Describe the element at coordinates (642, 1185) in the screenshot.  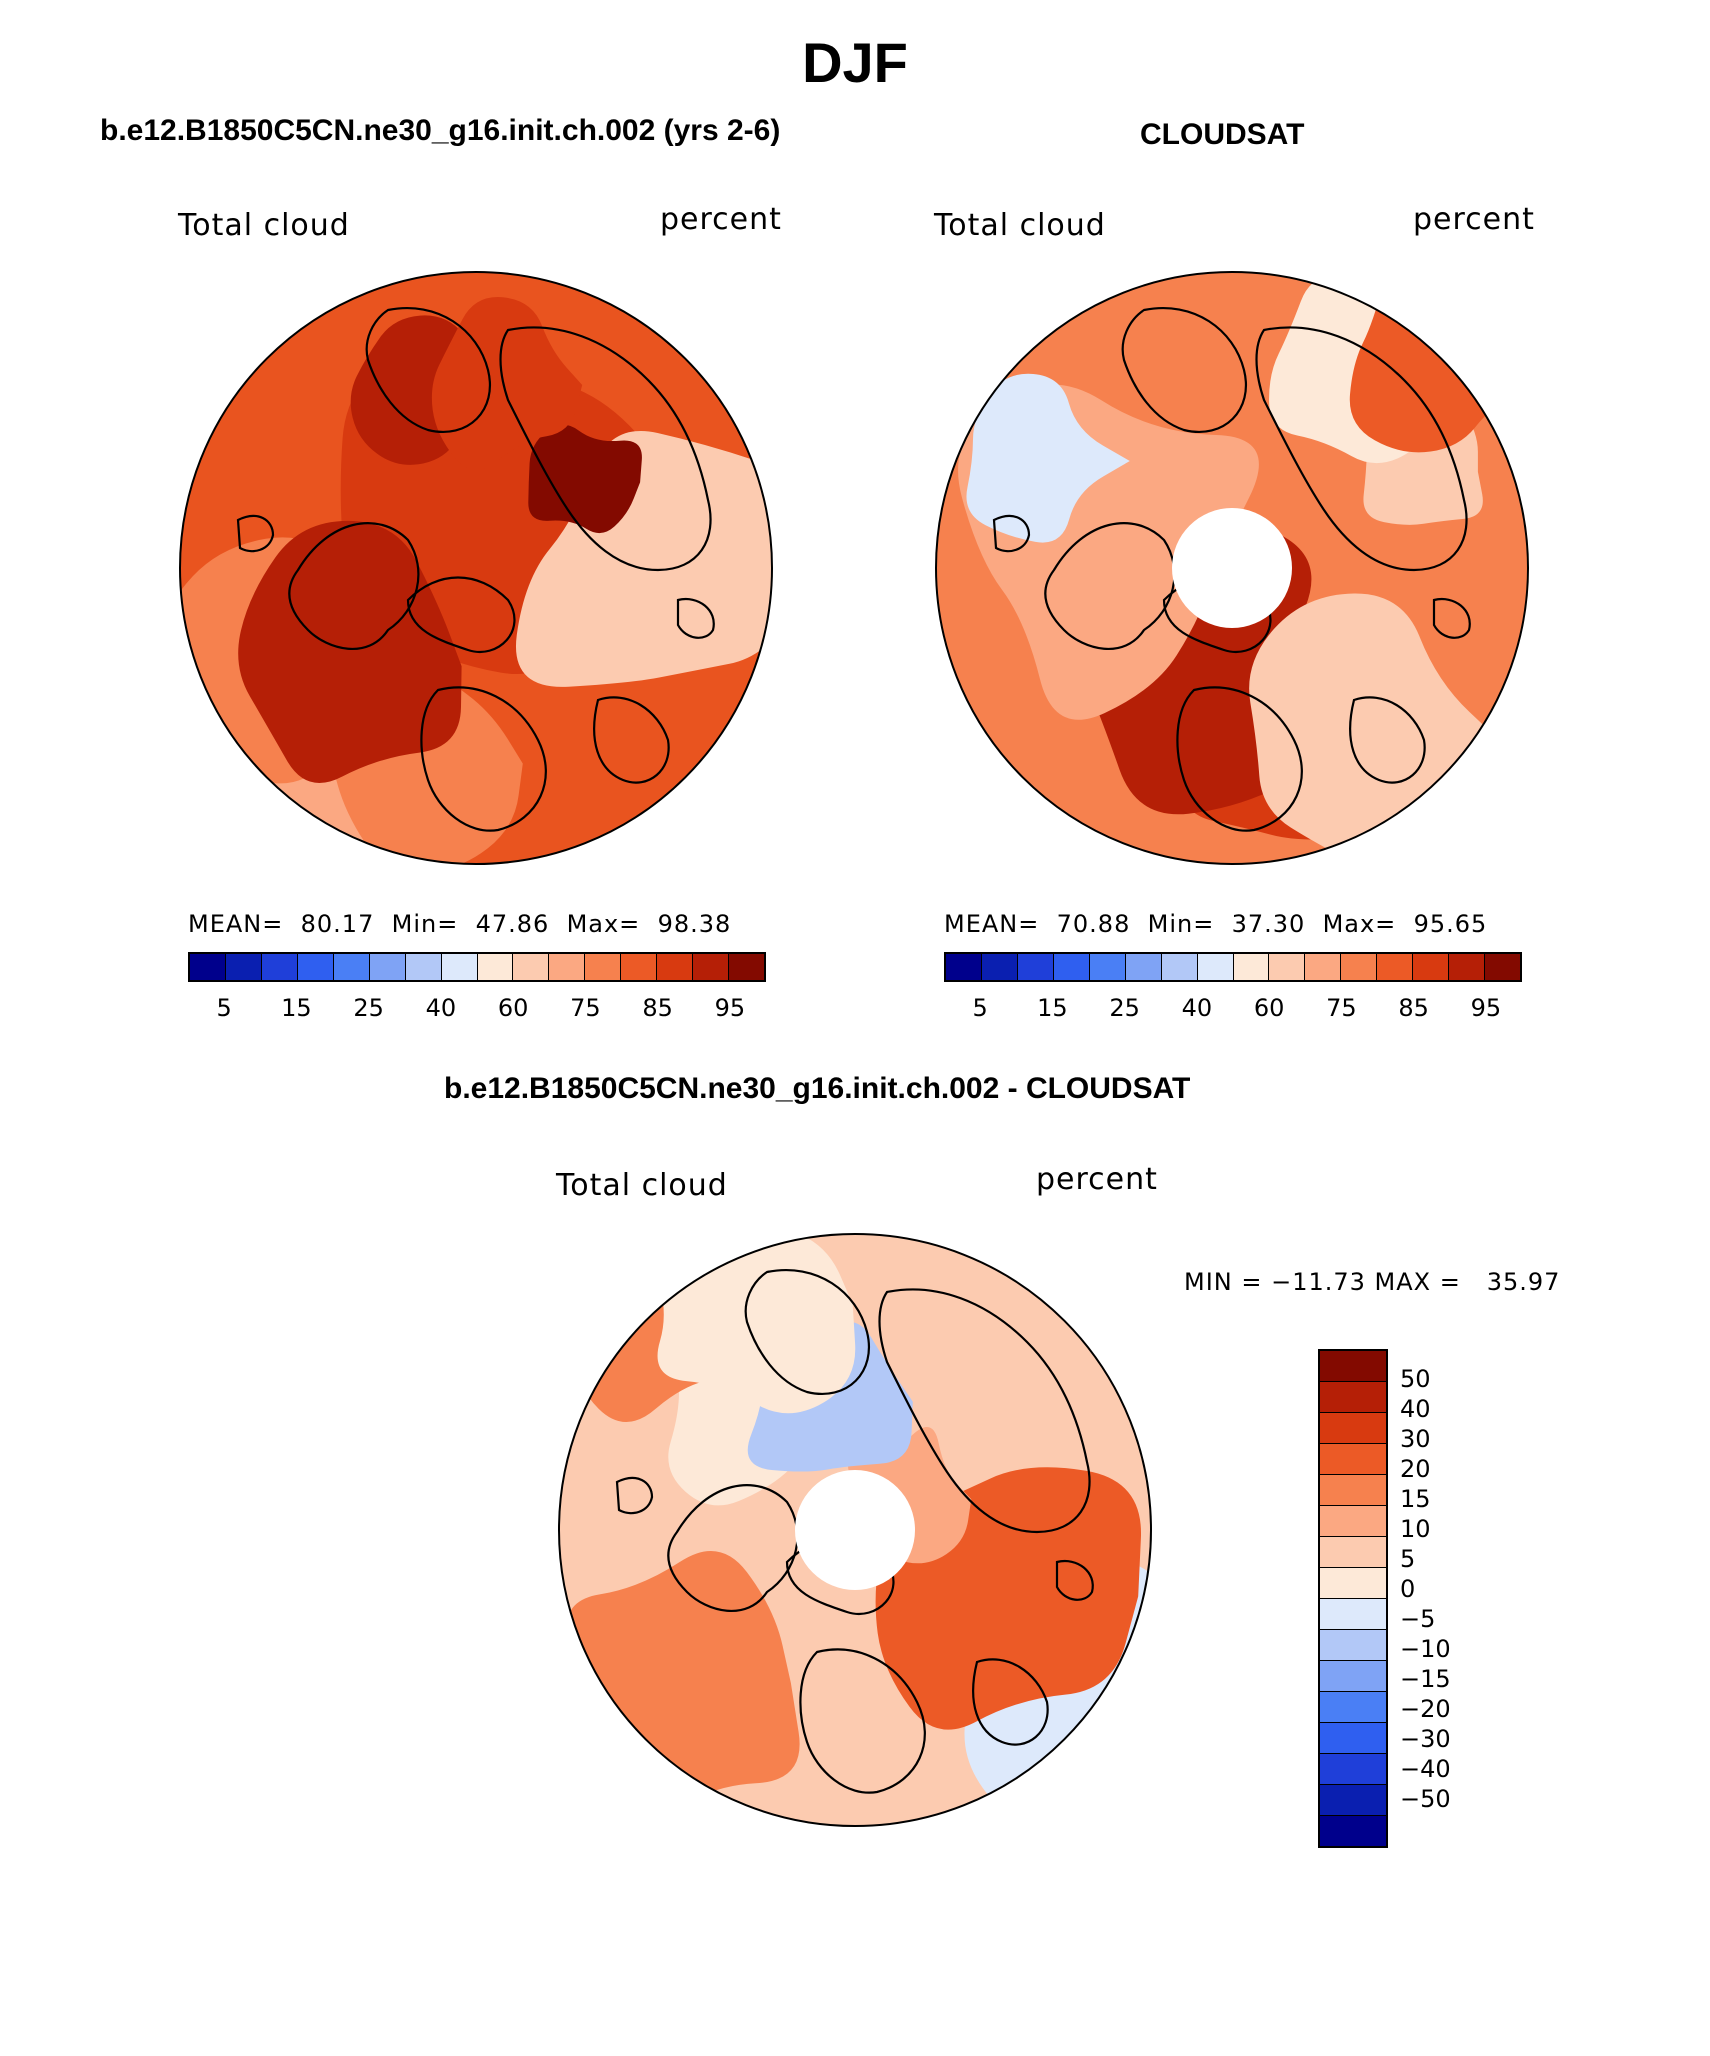
I see `diff-variable-label: Total cloud` at that location.